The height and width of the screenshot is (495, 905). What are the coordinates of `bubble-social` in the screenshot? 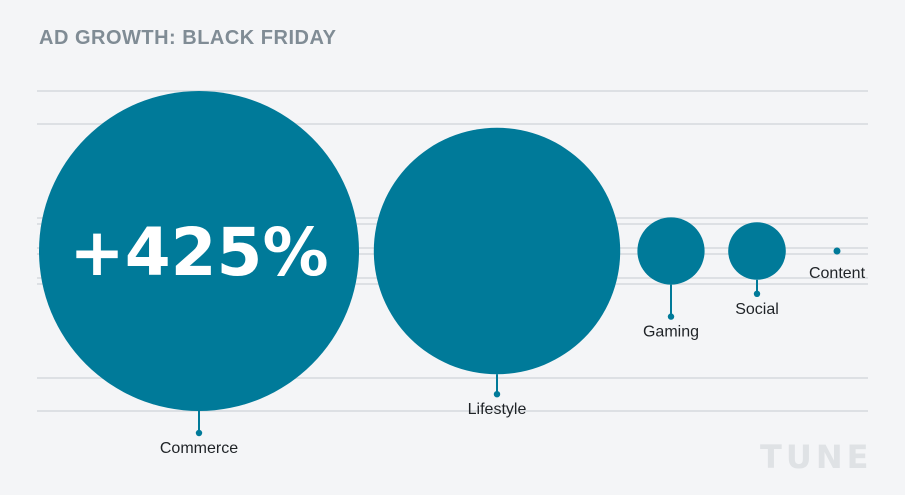 It's located at (757, 251).